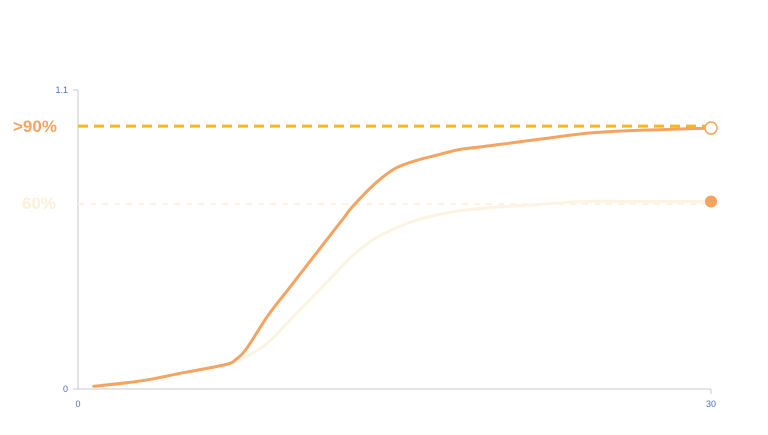 The width and height of the screenshot is (768, 435). I want to click on ref-label-90: >90%, so click(35, 126).